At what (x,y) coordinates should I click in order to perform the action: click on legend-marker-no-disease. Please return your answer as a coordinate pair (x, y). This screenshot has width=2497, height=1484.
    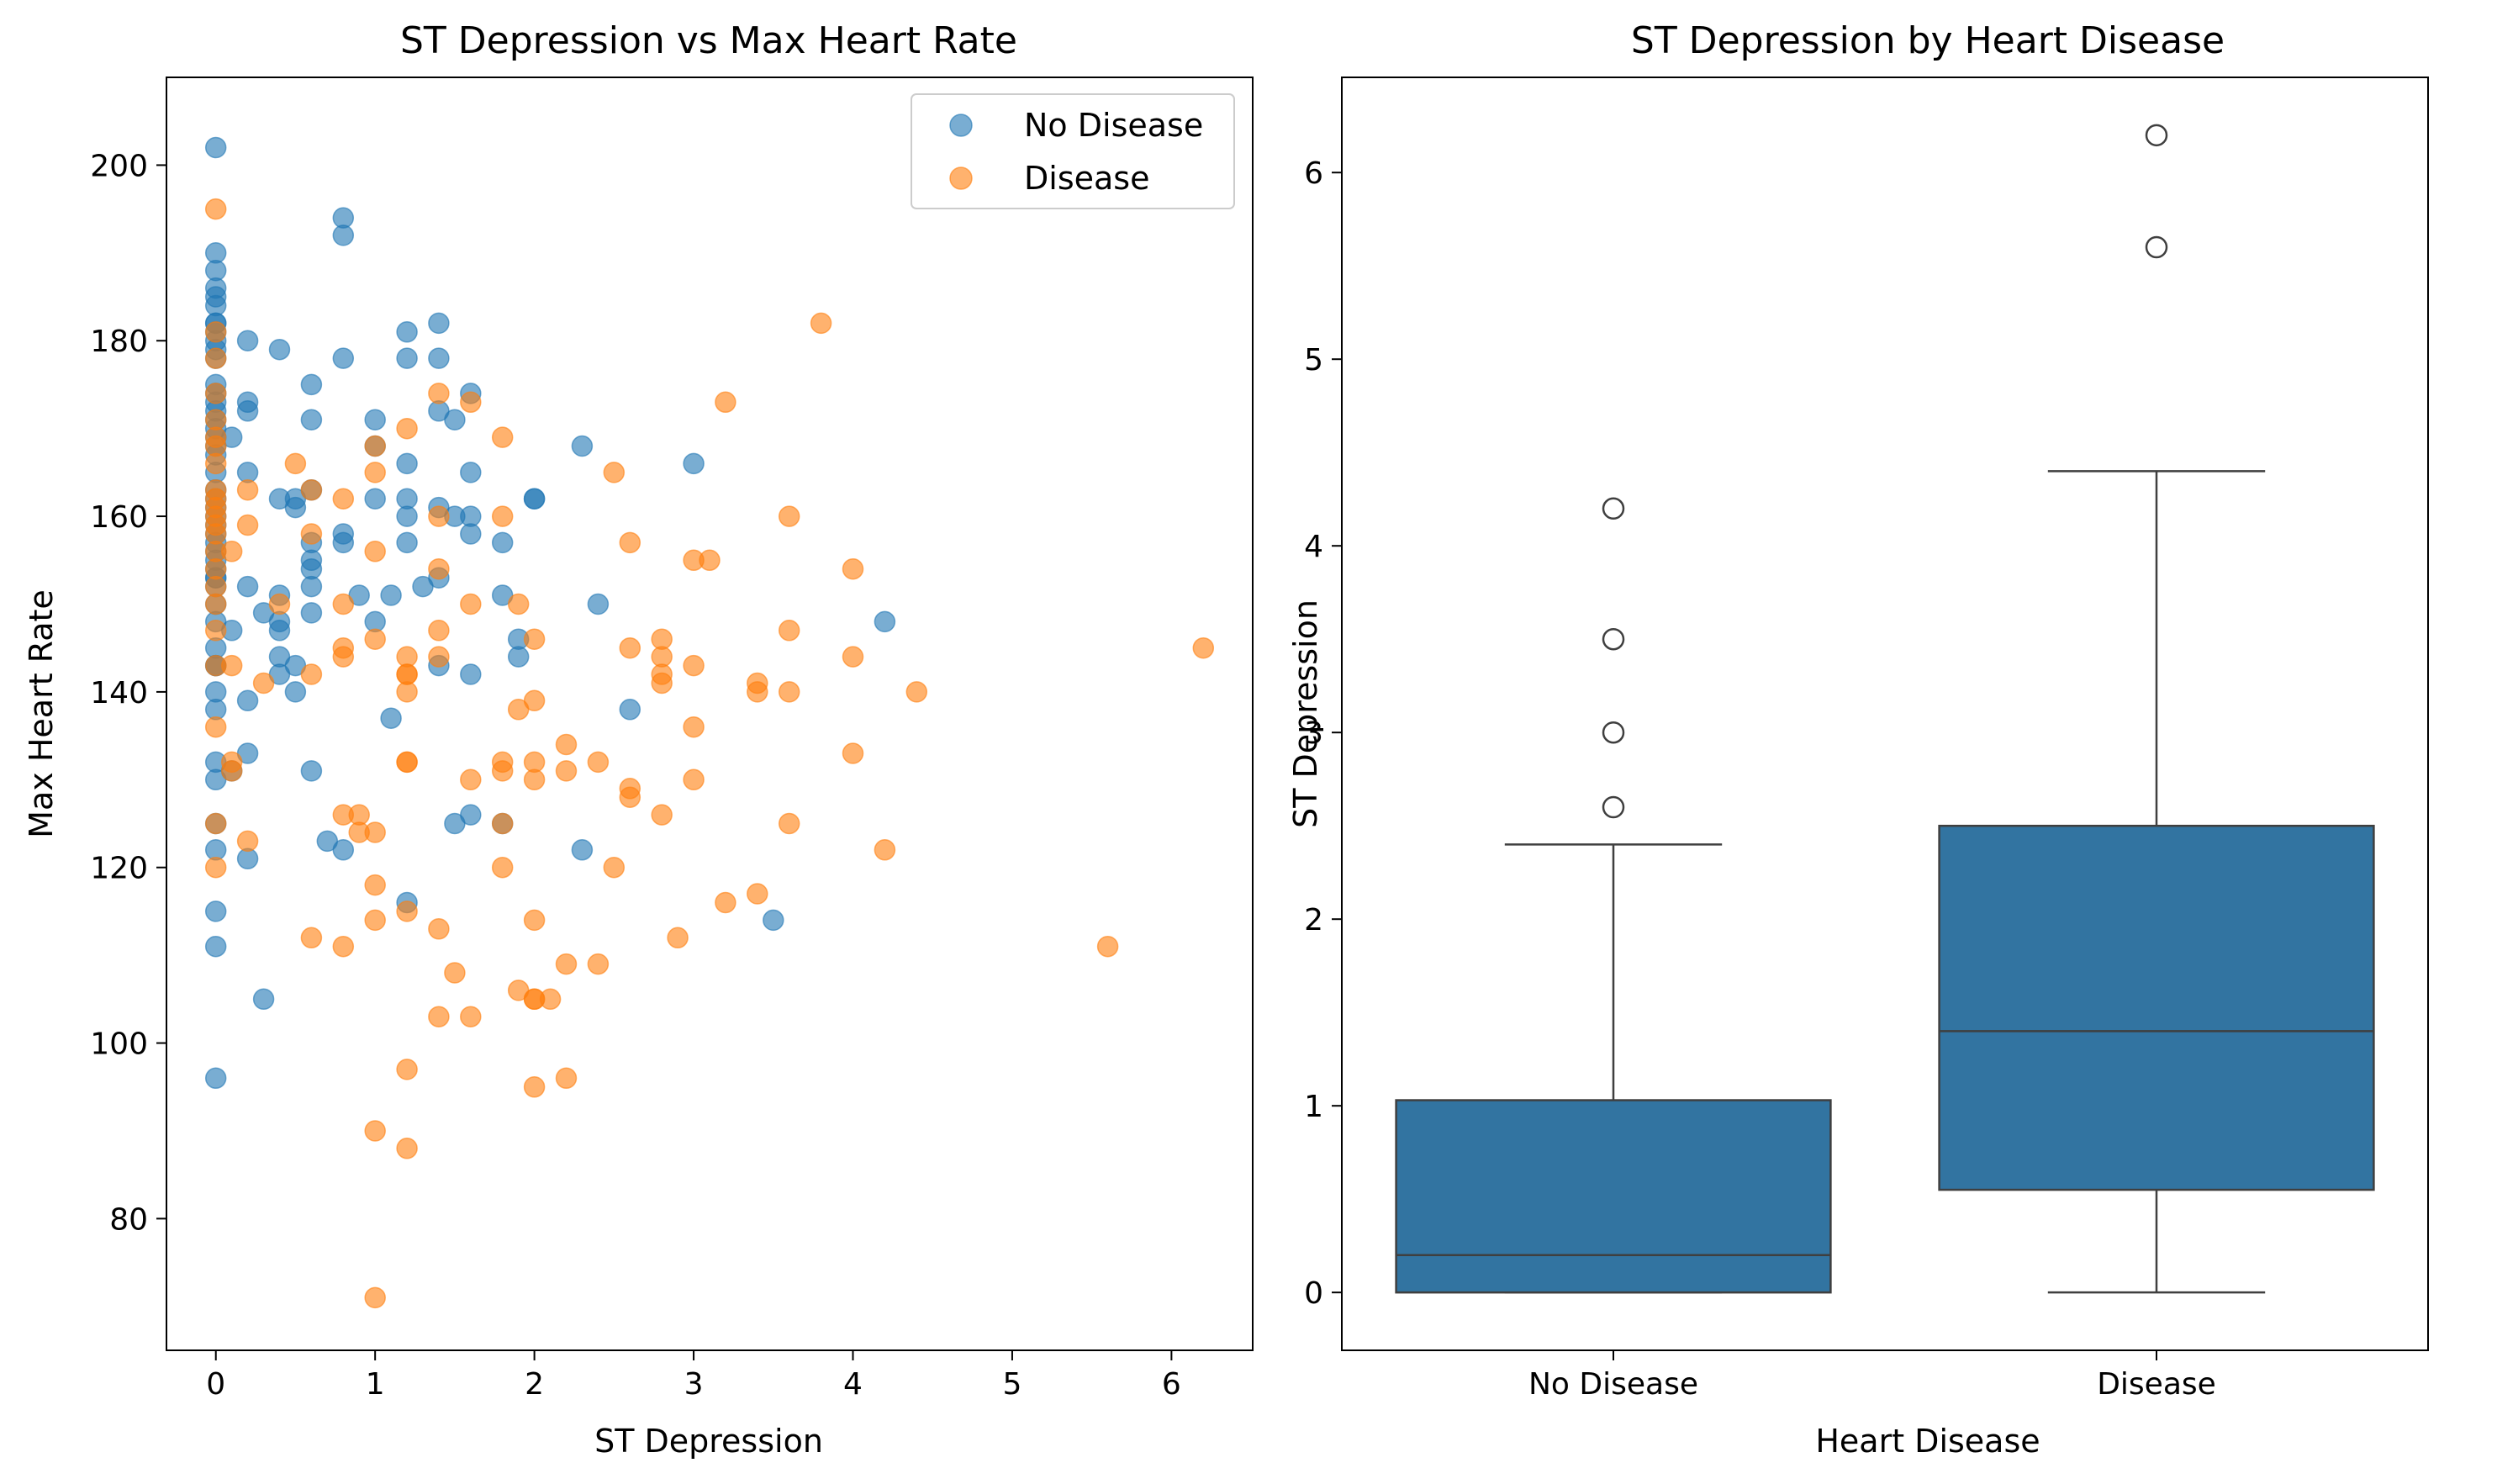
    Looking at the image, I should click on (961, 126).